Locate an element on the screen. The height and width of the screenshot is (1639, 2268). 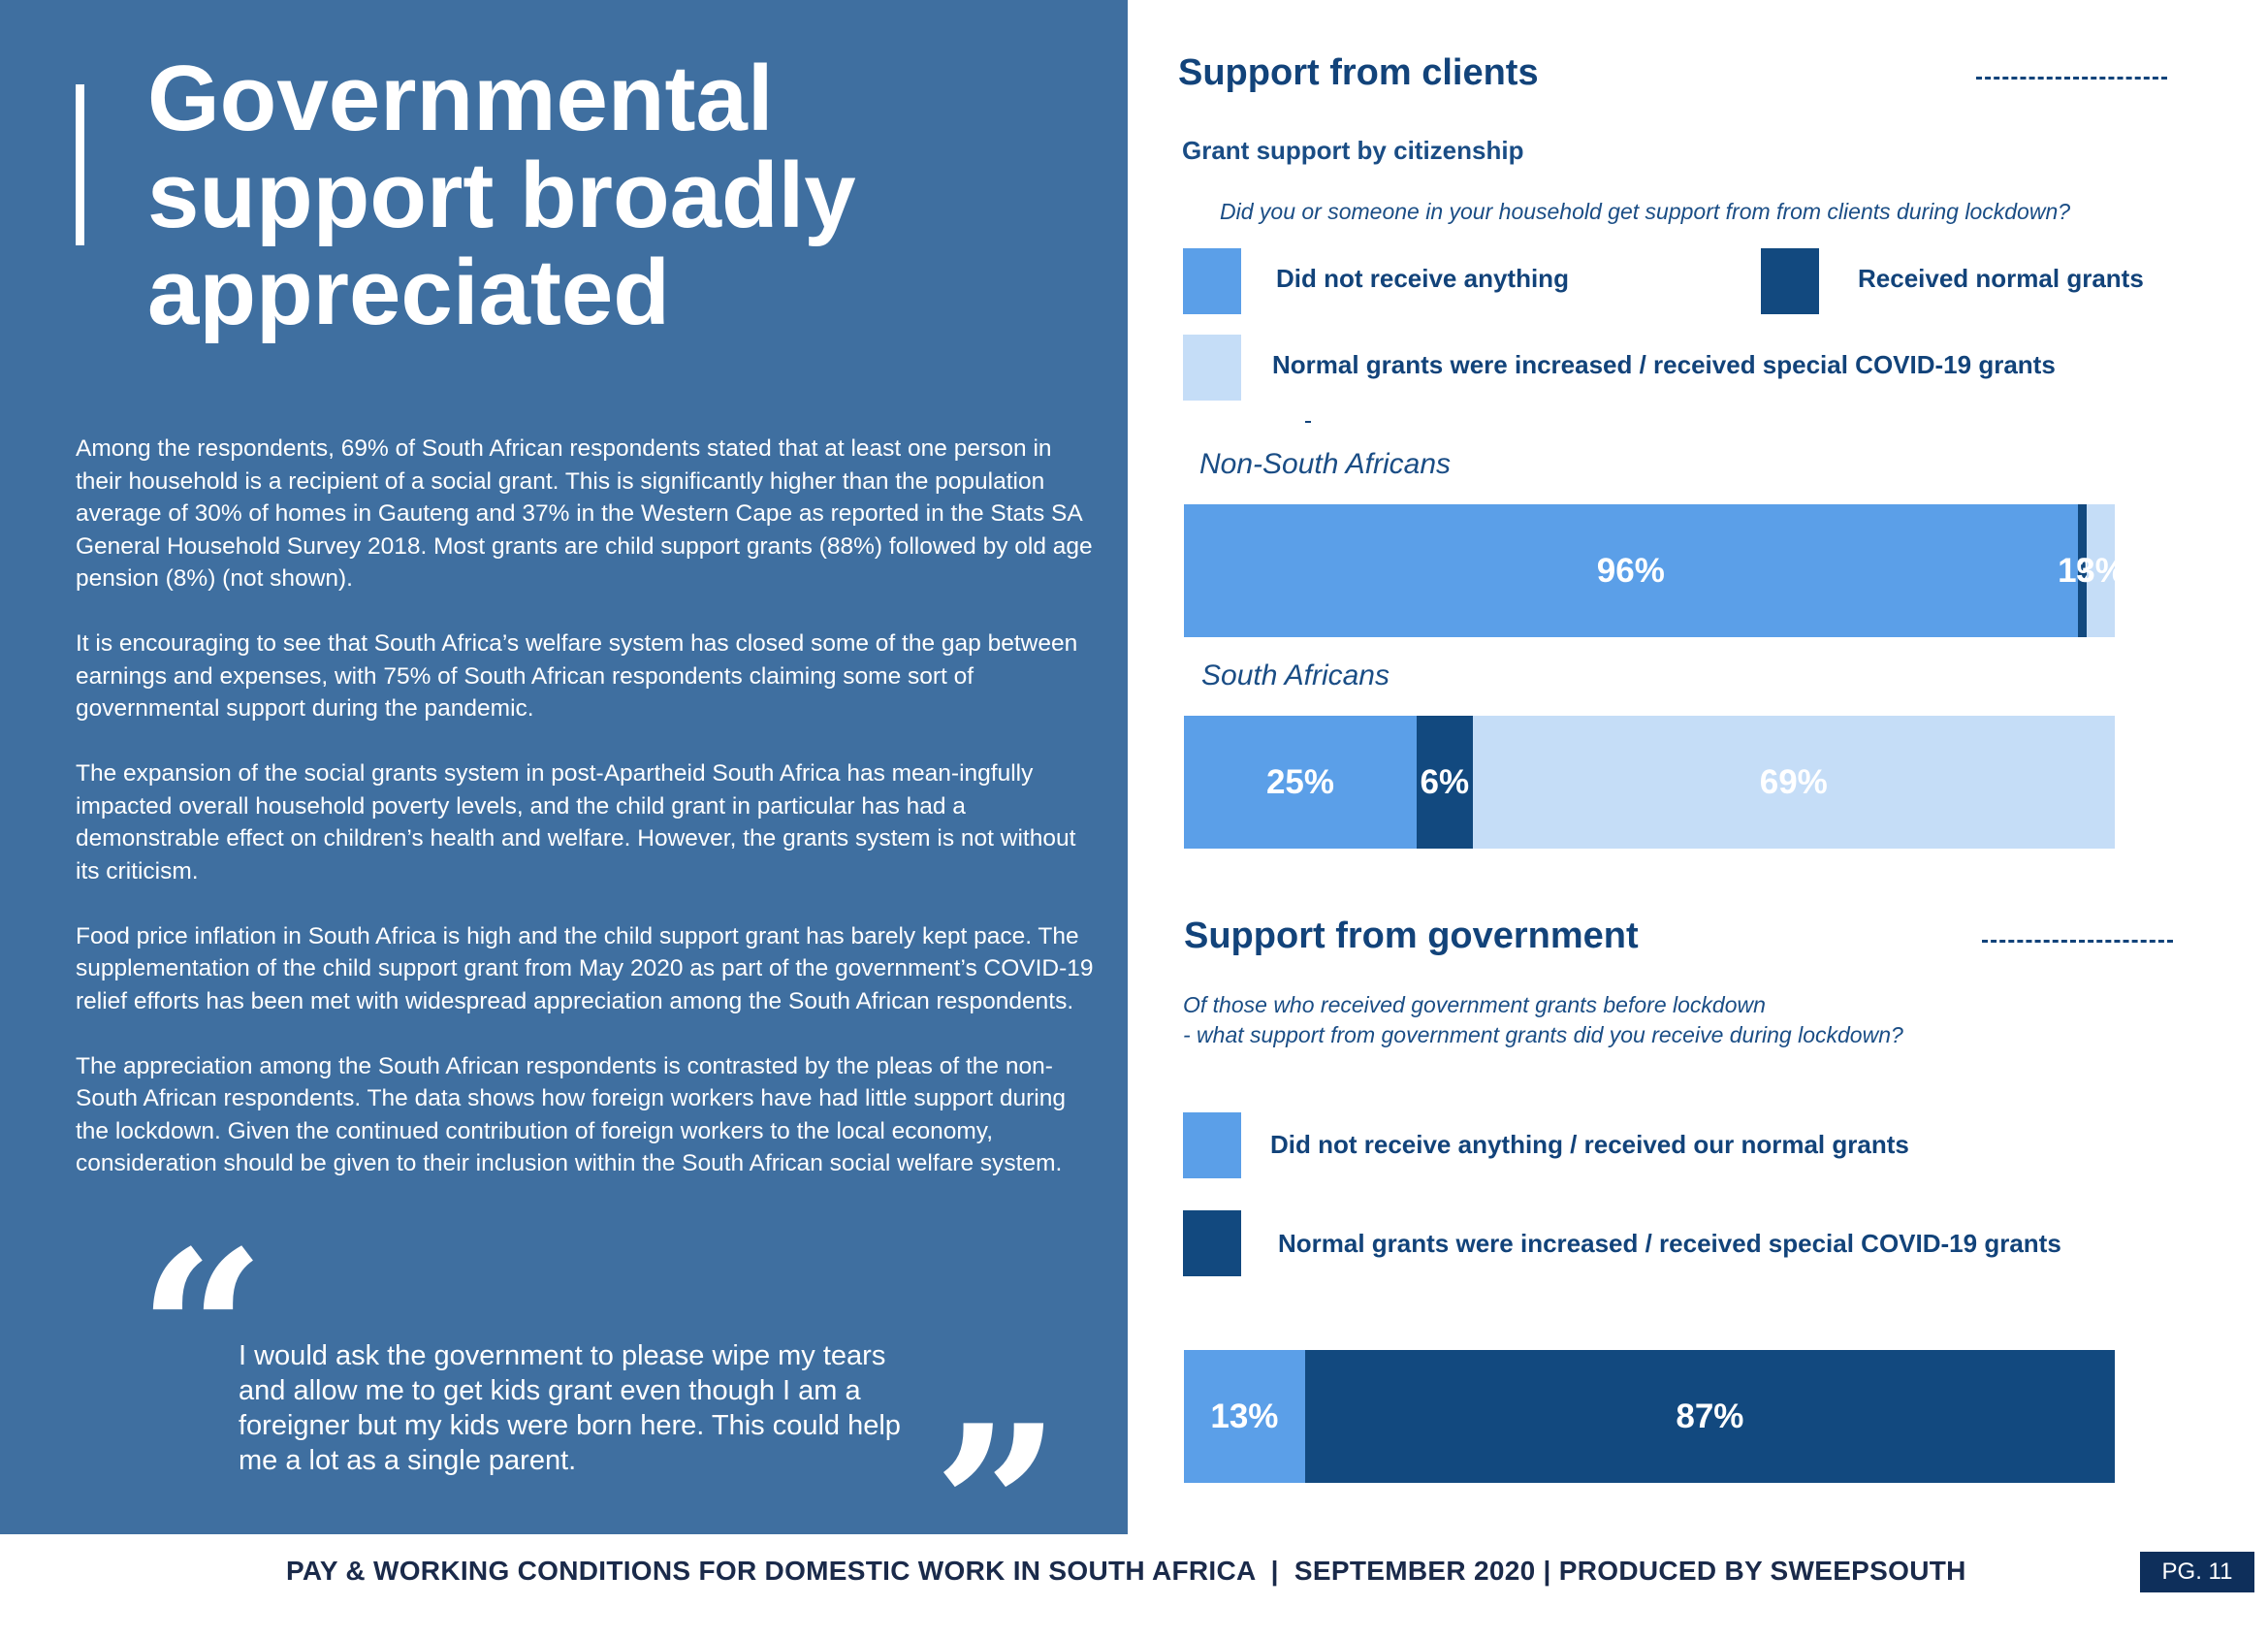
category-label-non-south-africans: Non-South Africans is located at coordinates (1325, 464).